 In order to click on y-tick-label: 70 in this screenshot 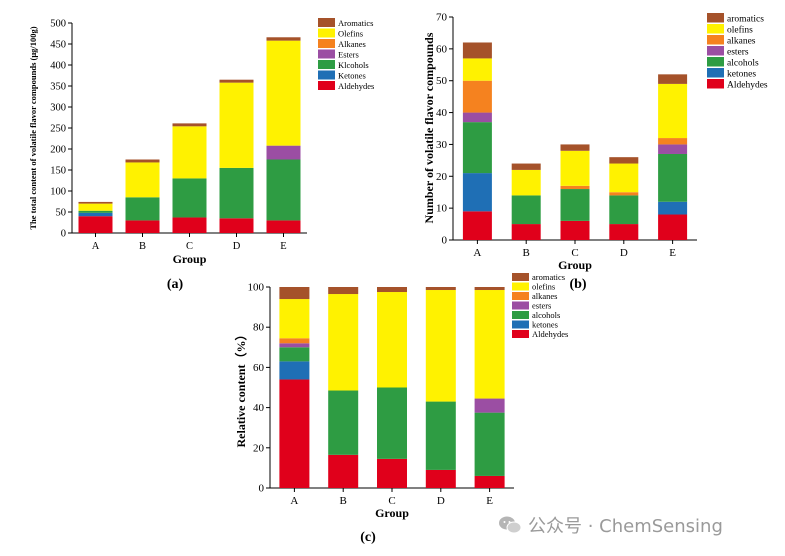, I will do `click(442, 18)`.